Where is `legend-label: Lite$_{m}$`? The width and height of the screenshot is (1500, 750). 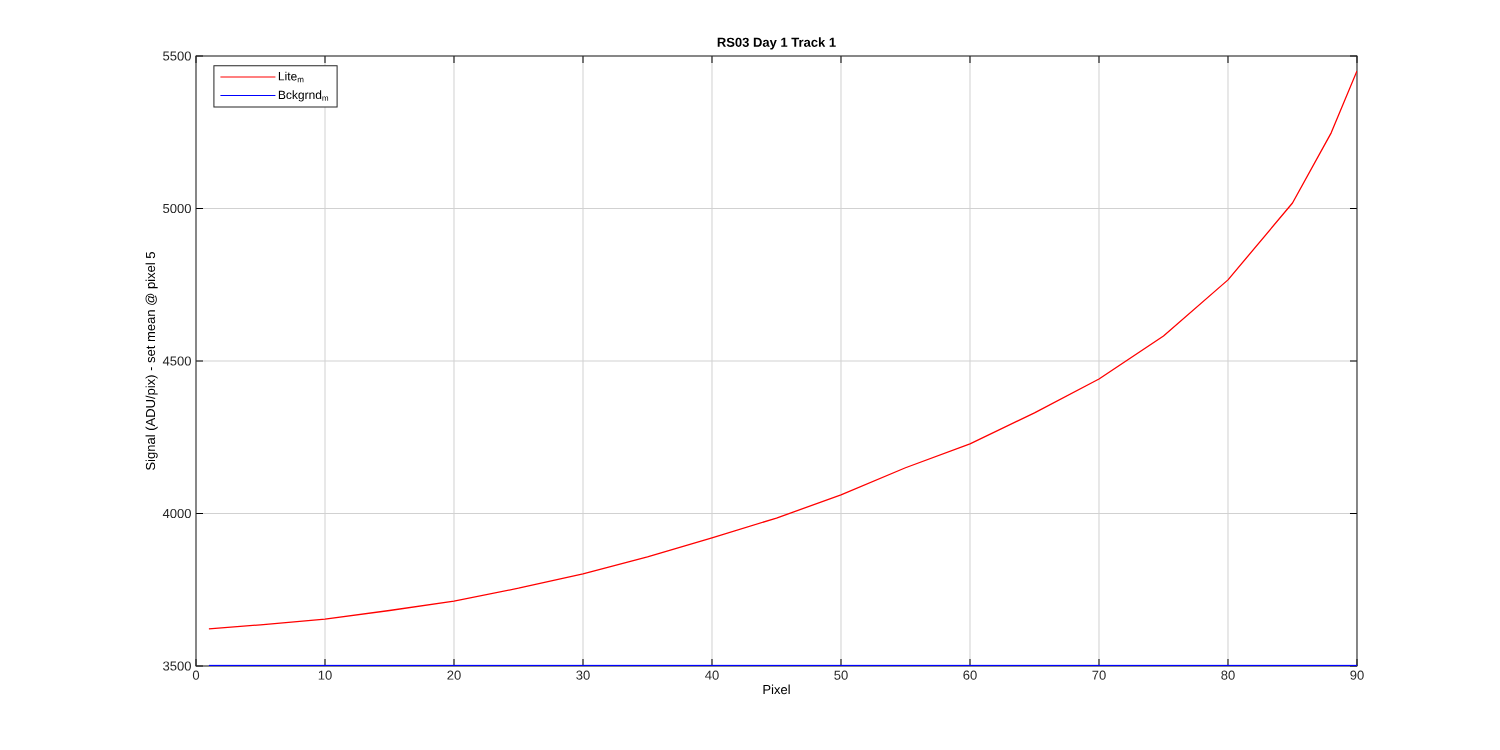 legend-label: Lite$_{m}$ is located at coordinates (291, 77).